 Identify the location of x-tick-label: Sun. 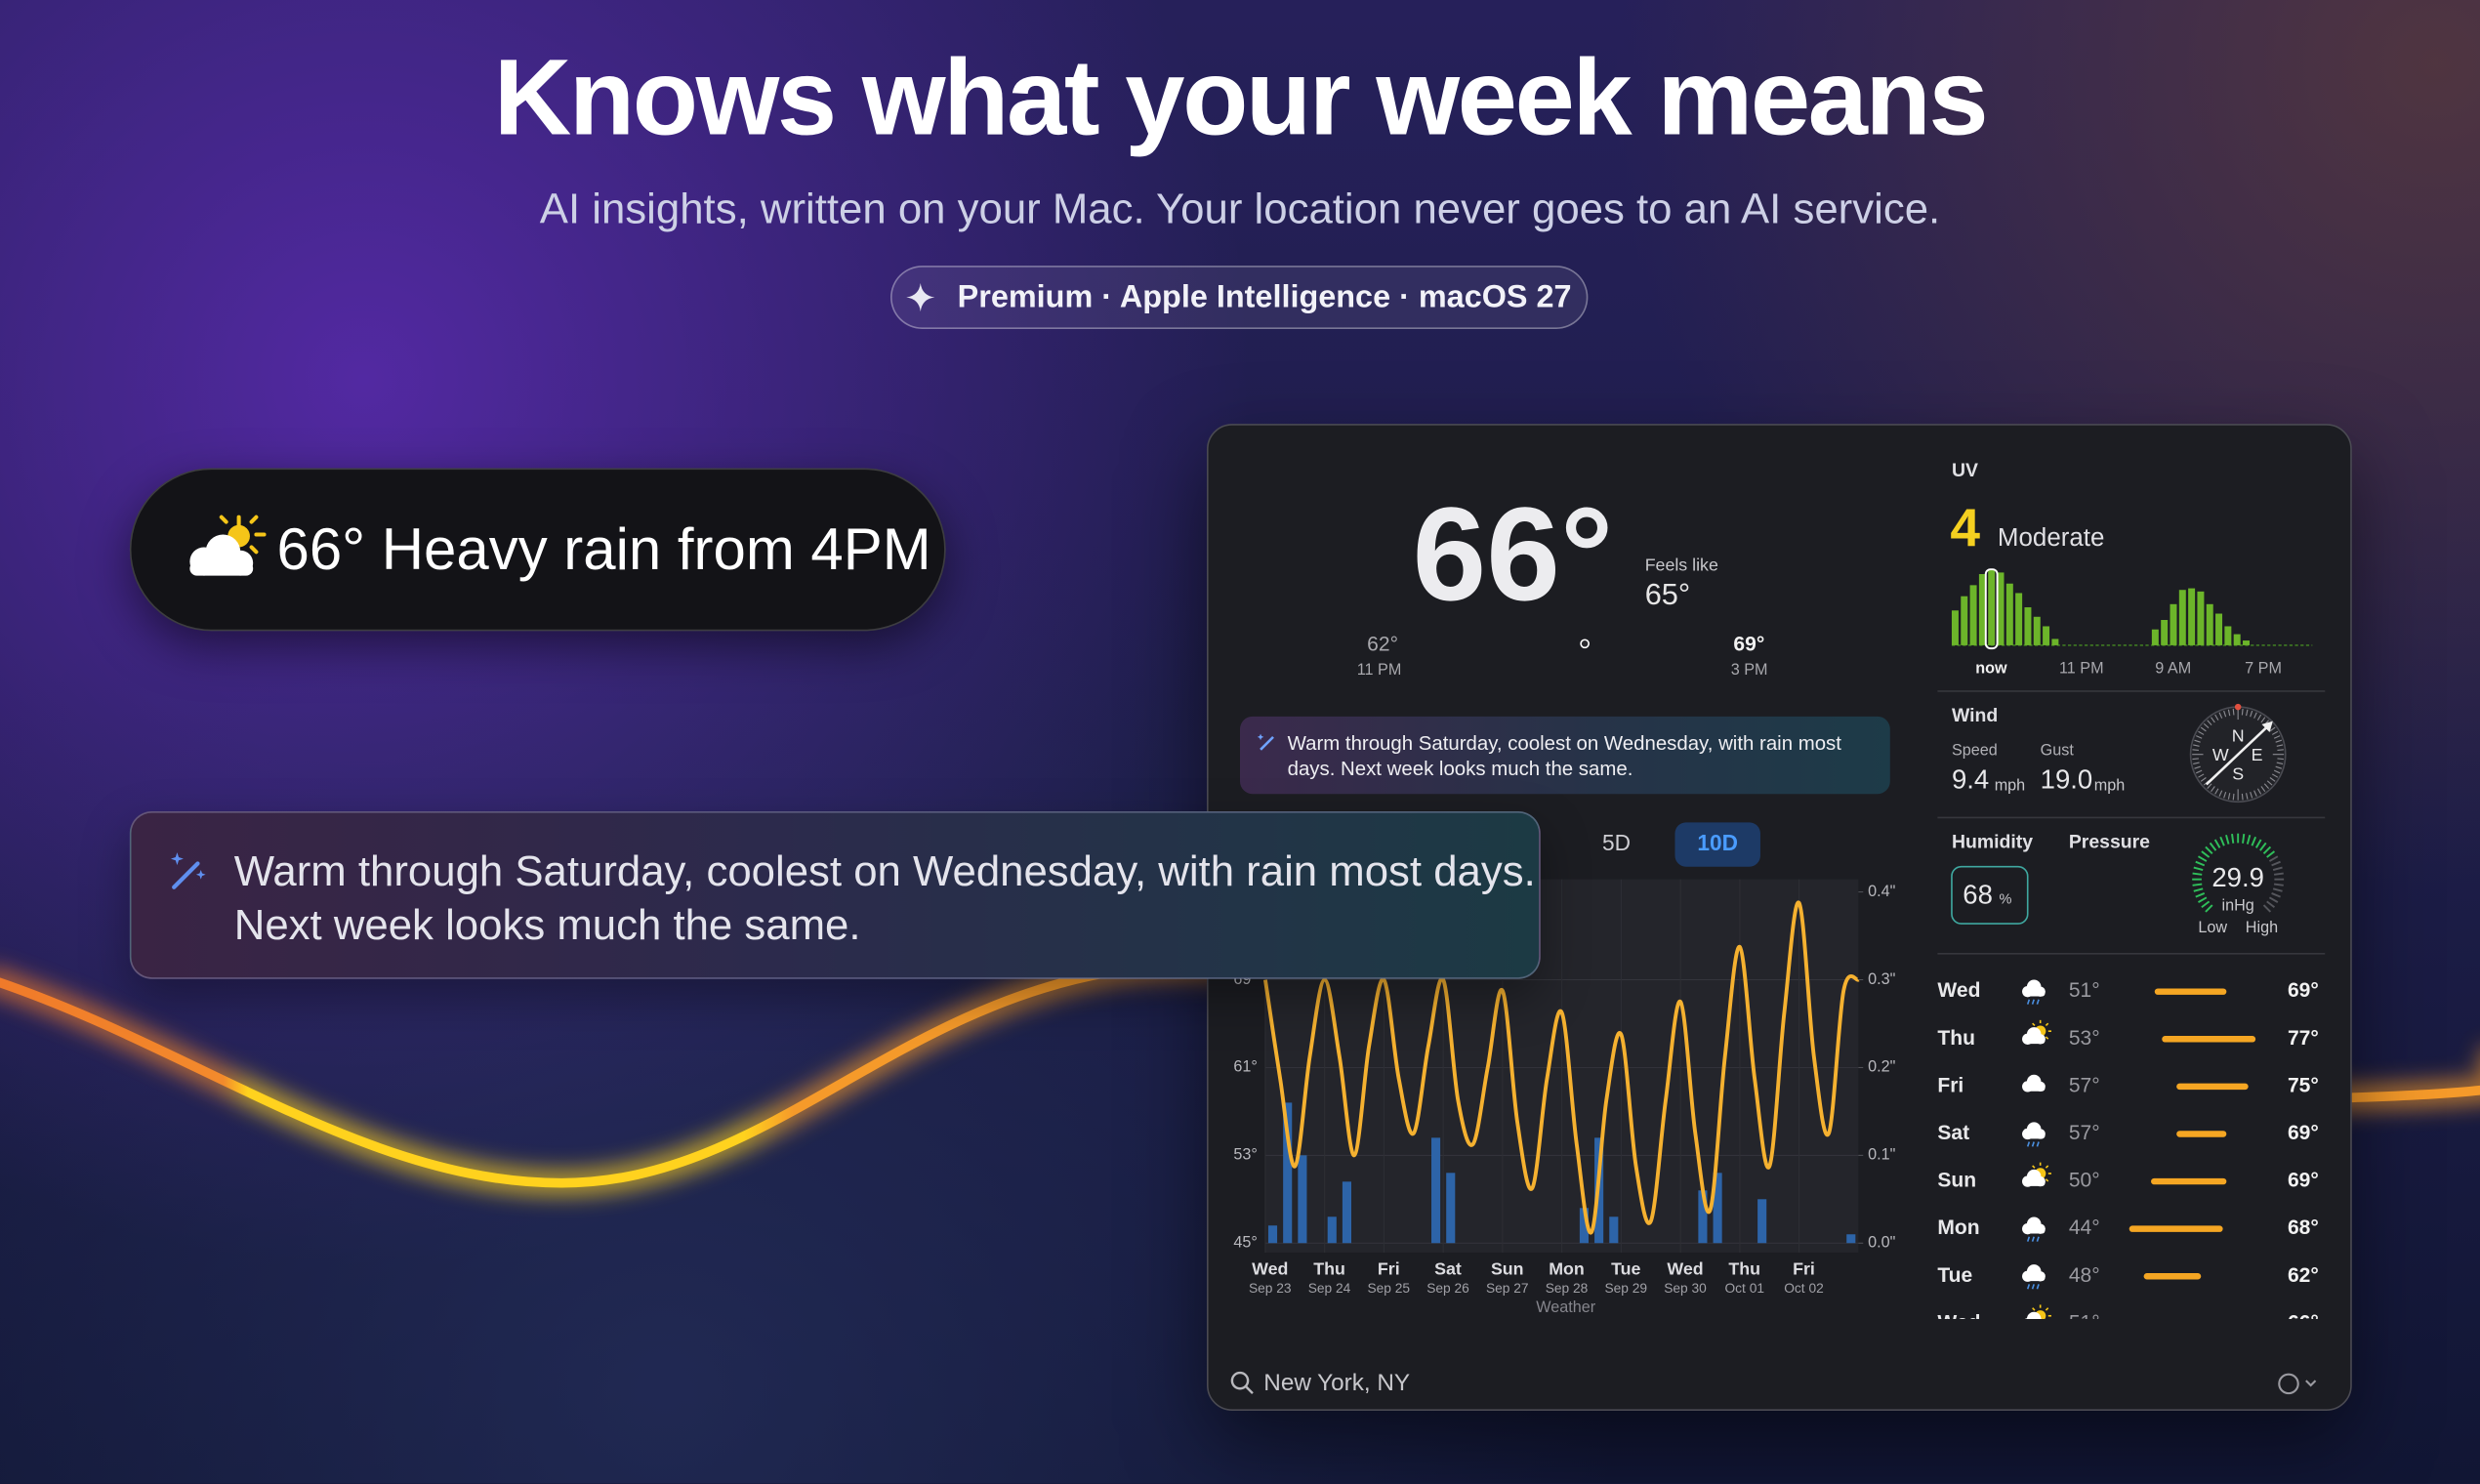
(1507, 1268).